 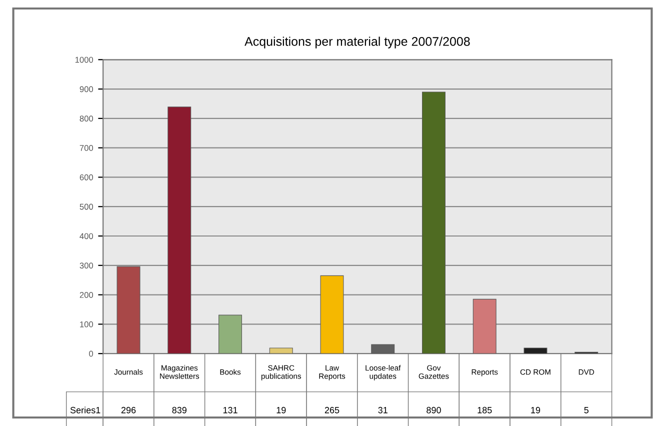 What do you see at coordinates (433, 410) in the screenshot?
I see `data-label: 890` at bounding box center [433, 410].